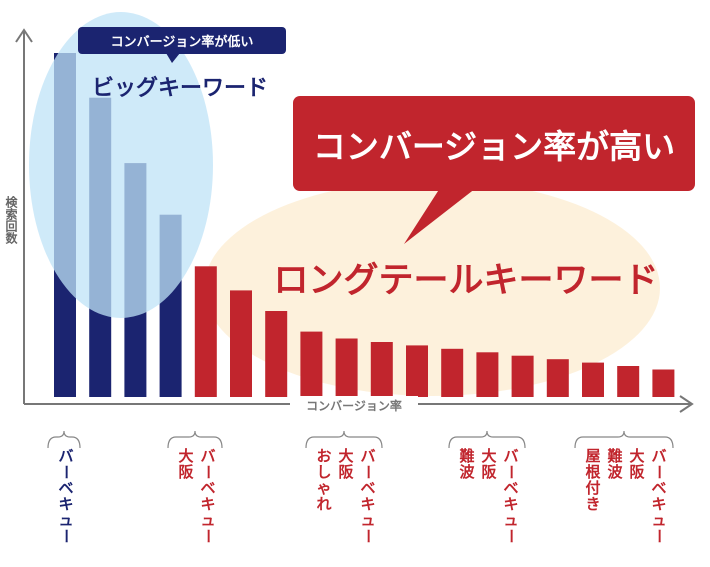  Describe the element at coordinates (11, 220) in the screenshot. I see `y-axis-label: 検索回数` at that location.